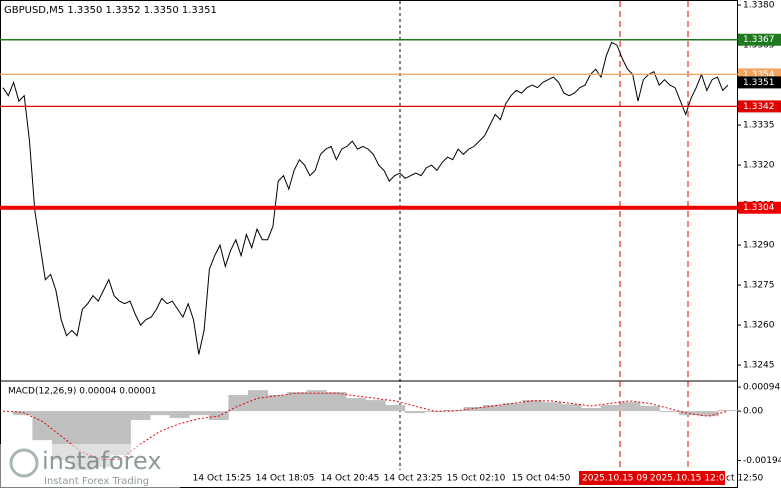 This screenshot has width=781, height=489. What do you see at coordinates (350, 479) in the screenshot?
I see `x-tick-label: 14 Oct 20:45` at bounding box center [350, 479].